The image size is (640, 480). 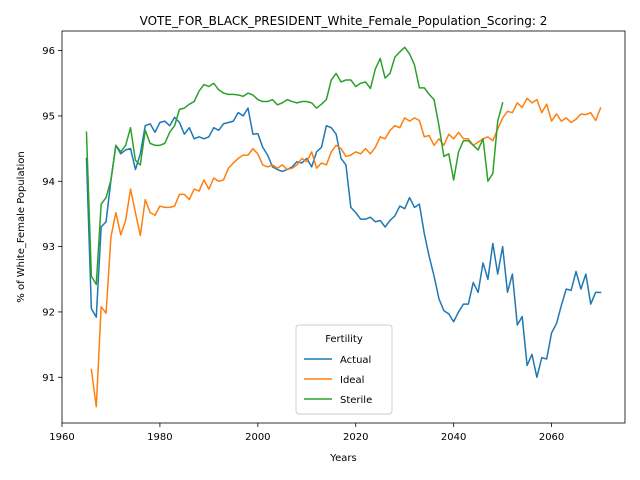 What do you see at coordinates (453, 437) in the screenshot?
I see `x-tick-label: 2040` at bounding box center [453, 437].